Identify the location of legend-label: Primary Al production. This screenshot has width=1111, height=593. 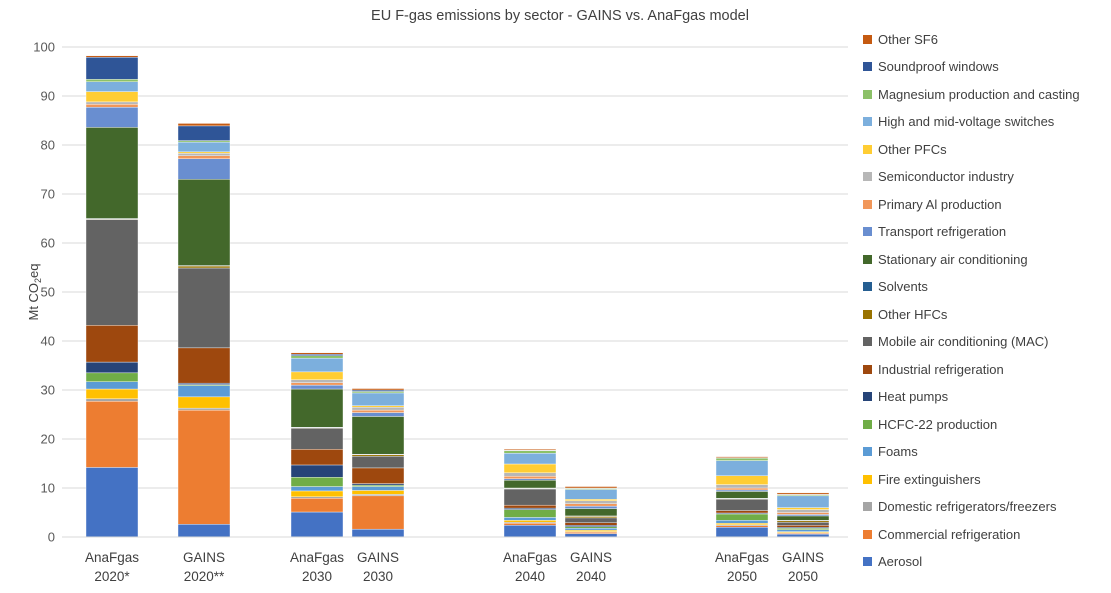
(940, 204).